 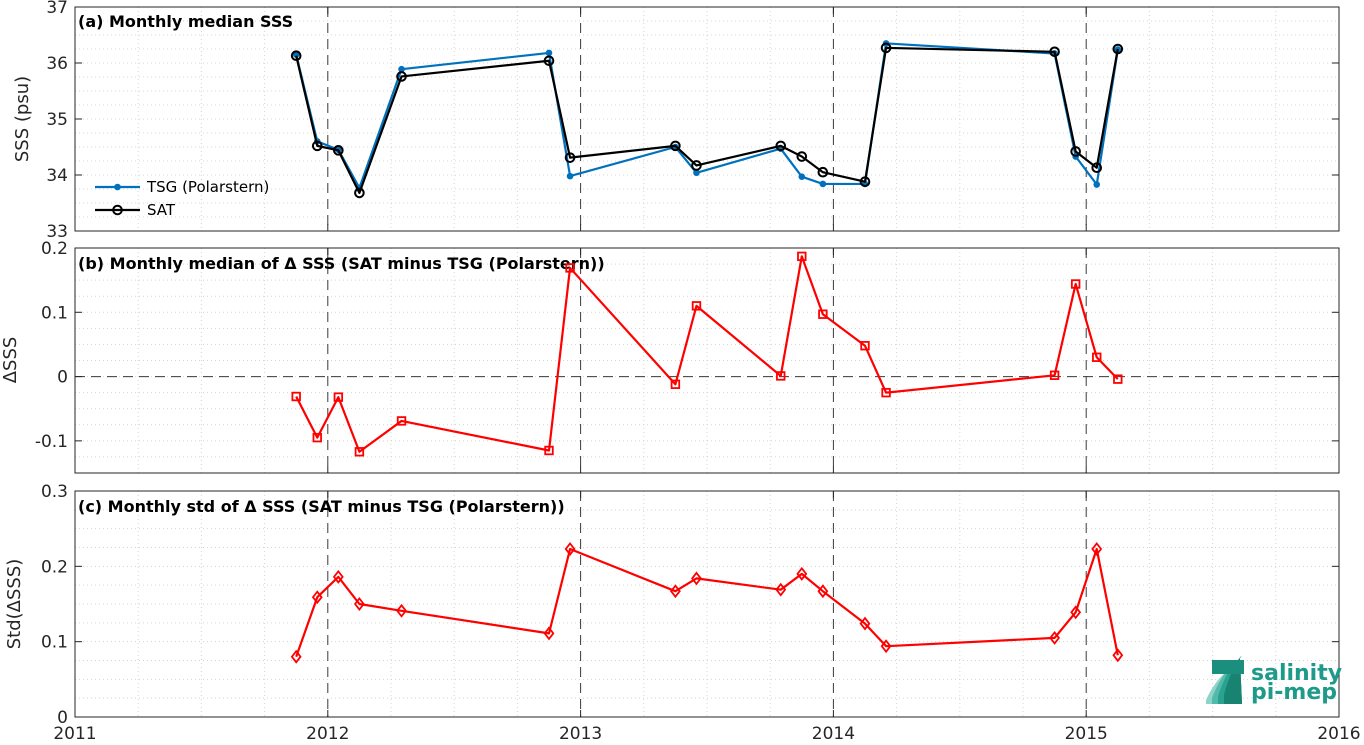 I want to click on series-delta, so click(x=707, y=603).